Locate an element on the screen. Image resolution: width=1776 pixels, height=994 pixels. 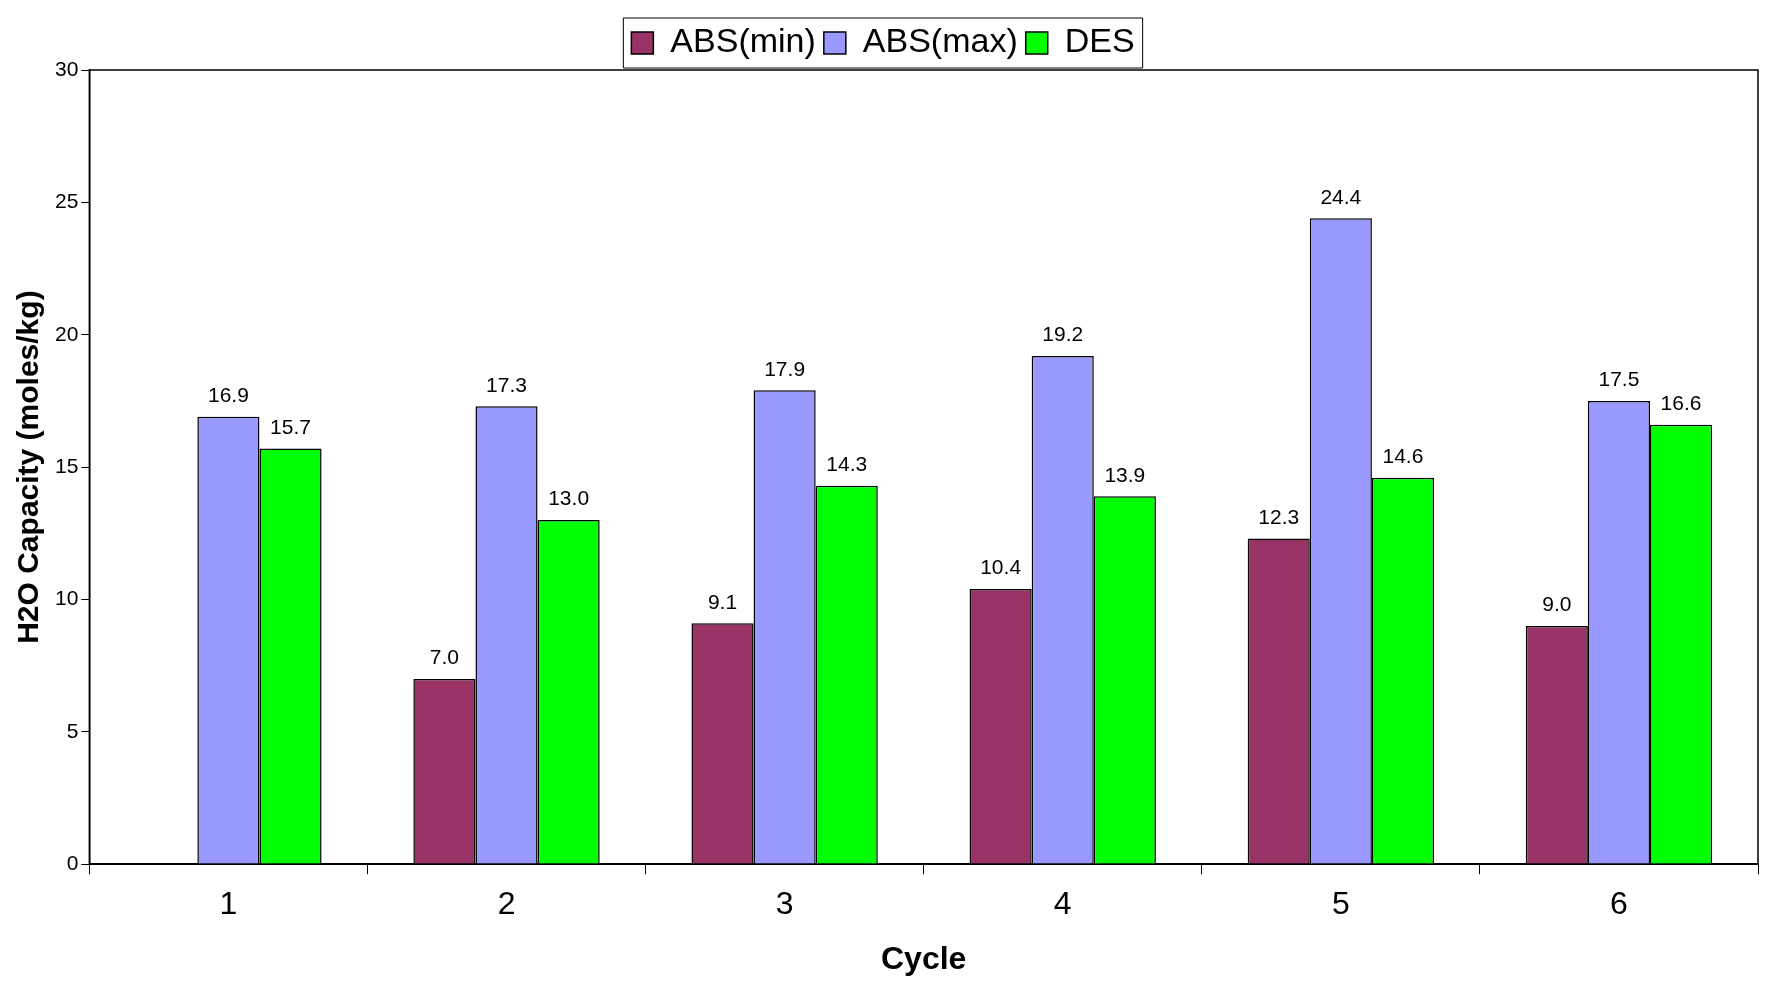
data-label: 12.3 is located at coordinates (1279, 516).